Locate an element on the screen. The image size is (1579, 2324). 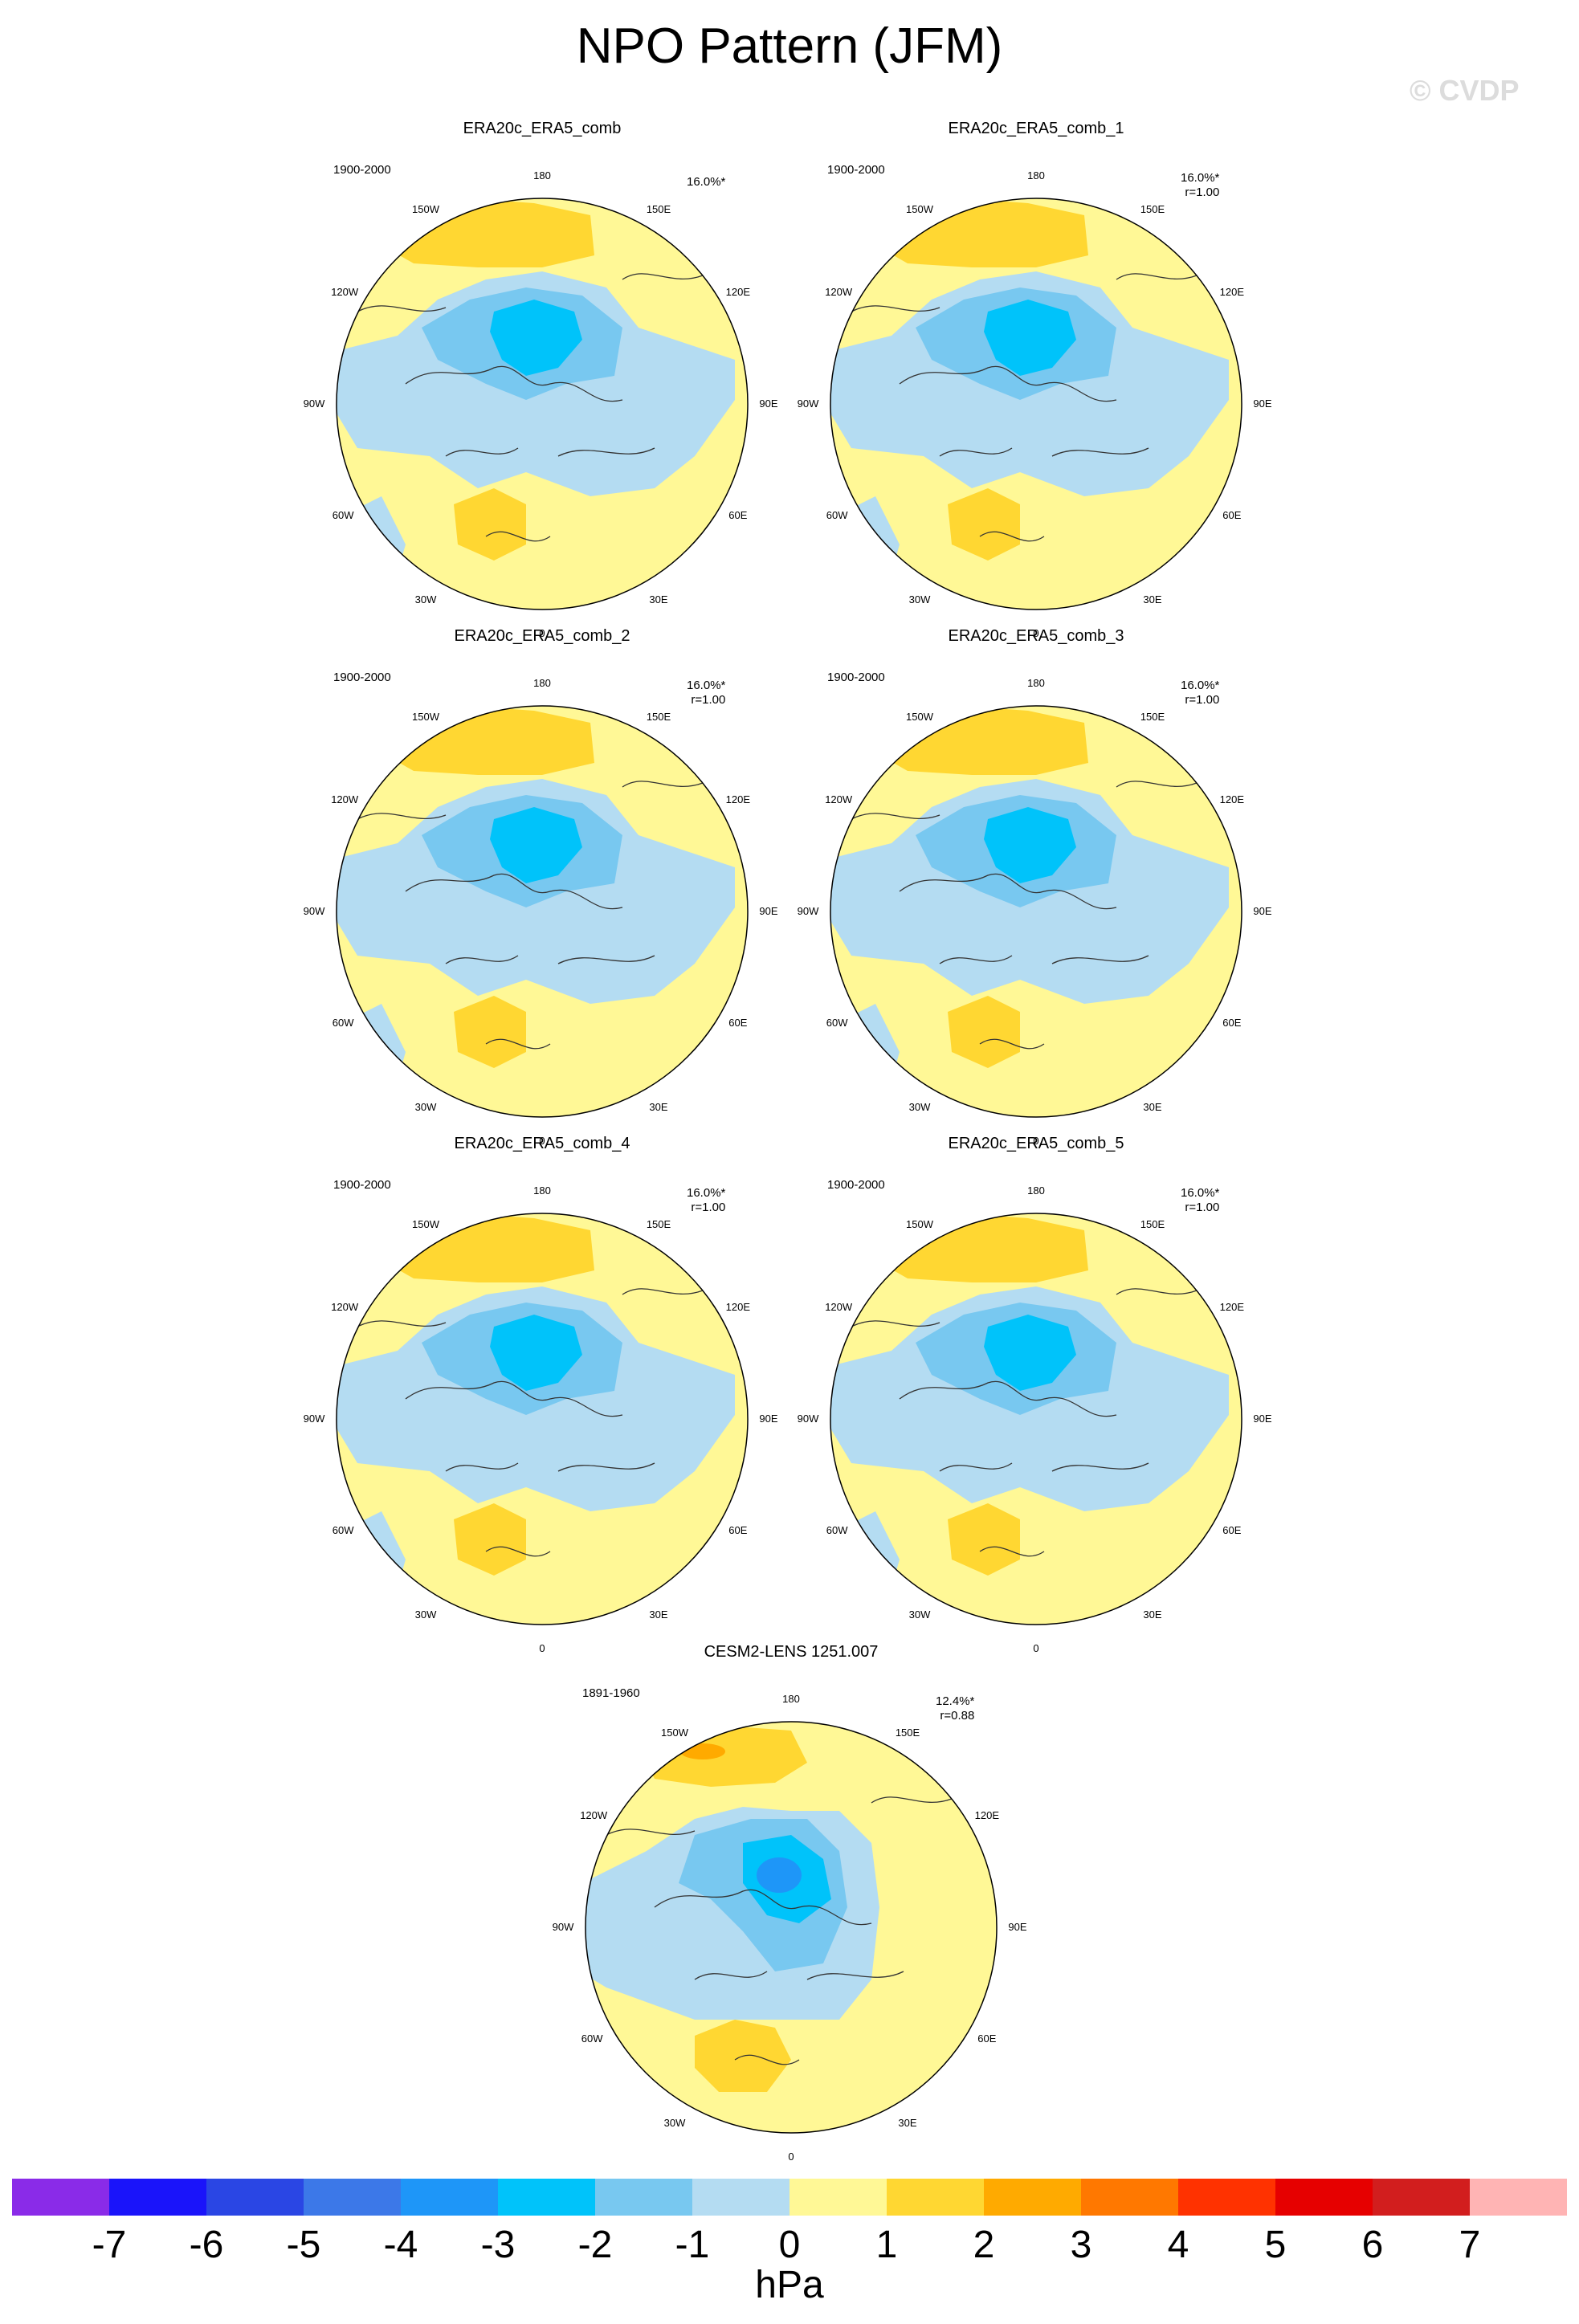
colorbar is located at coordinates (789, 2197).